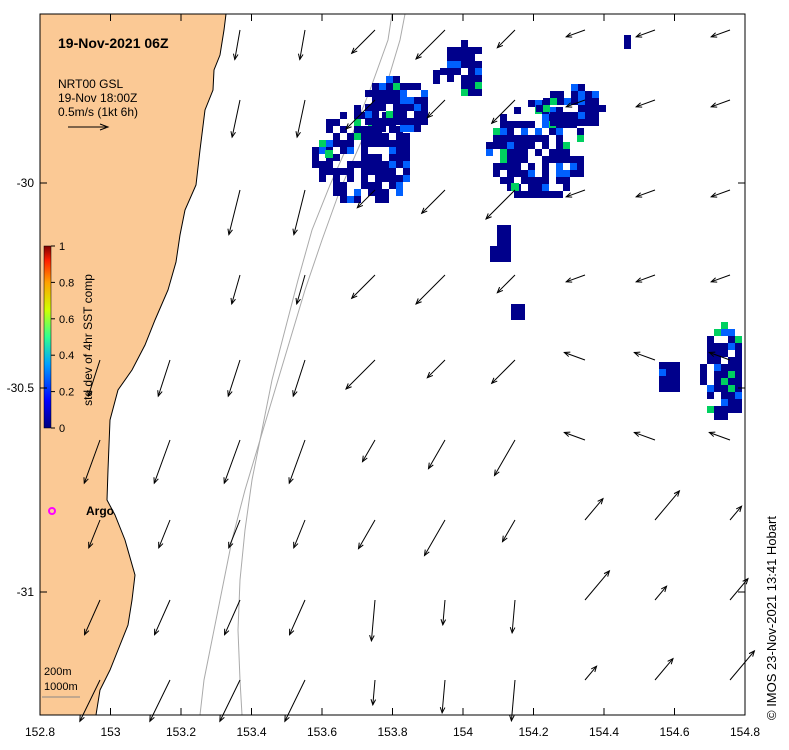 Image resolution: width=789 pixels, height=750 pixels. I want to click on y-tick-label: -30, so click(26, 183).